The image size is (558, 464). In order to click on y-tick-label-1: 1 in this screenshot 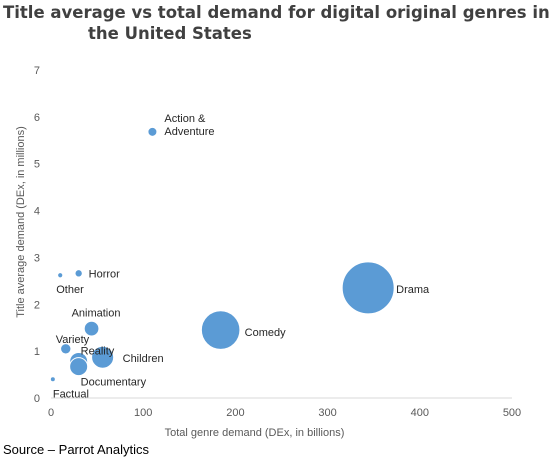, I will do `click(37, 352)`.